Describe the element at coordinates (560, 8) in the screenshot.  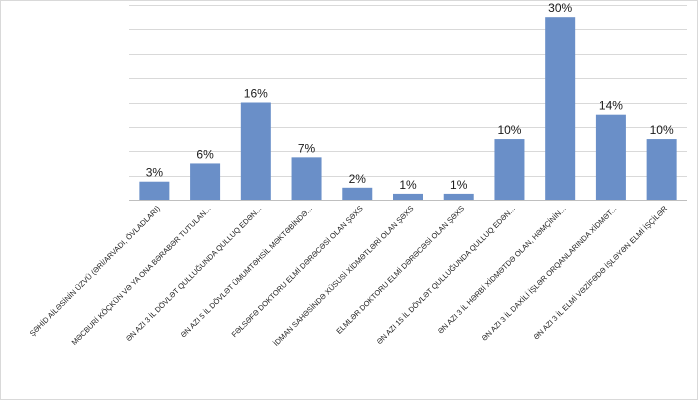
I see `bar-value-label: 30%` at that location.